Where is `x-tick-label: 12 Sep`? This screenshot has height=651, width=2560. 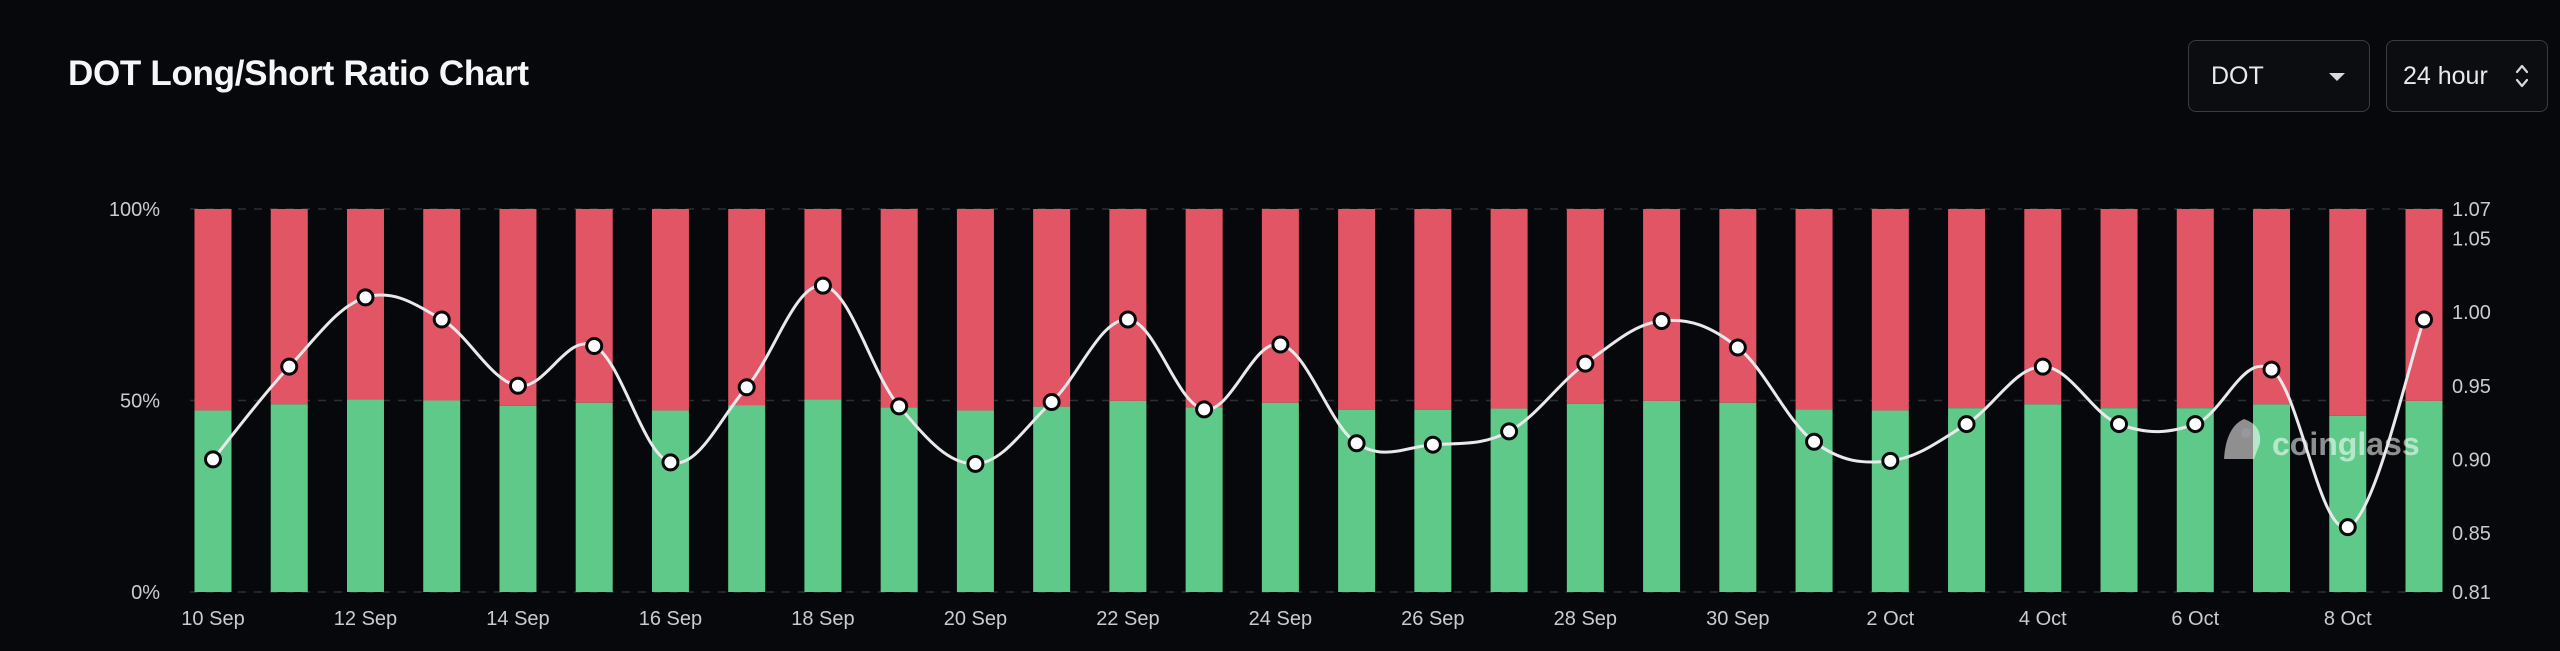 x-tick-label: 12 Sep is located at coordinates (365, 619).